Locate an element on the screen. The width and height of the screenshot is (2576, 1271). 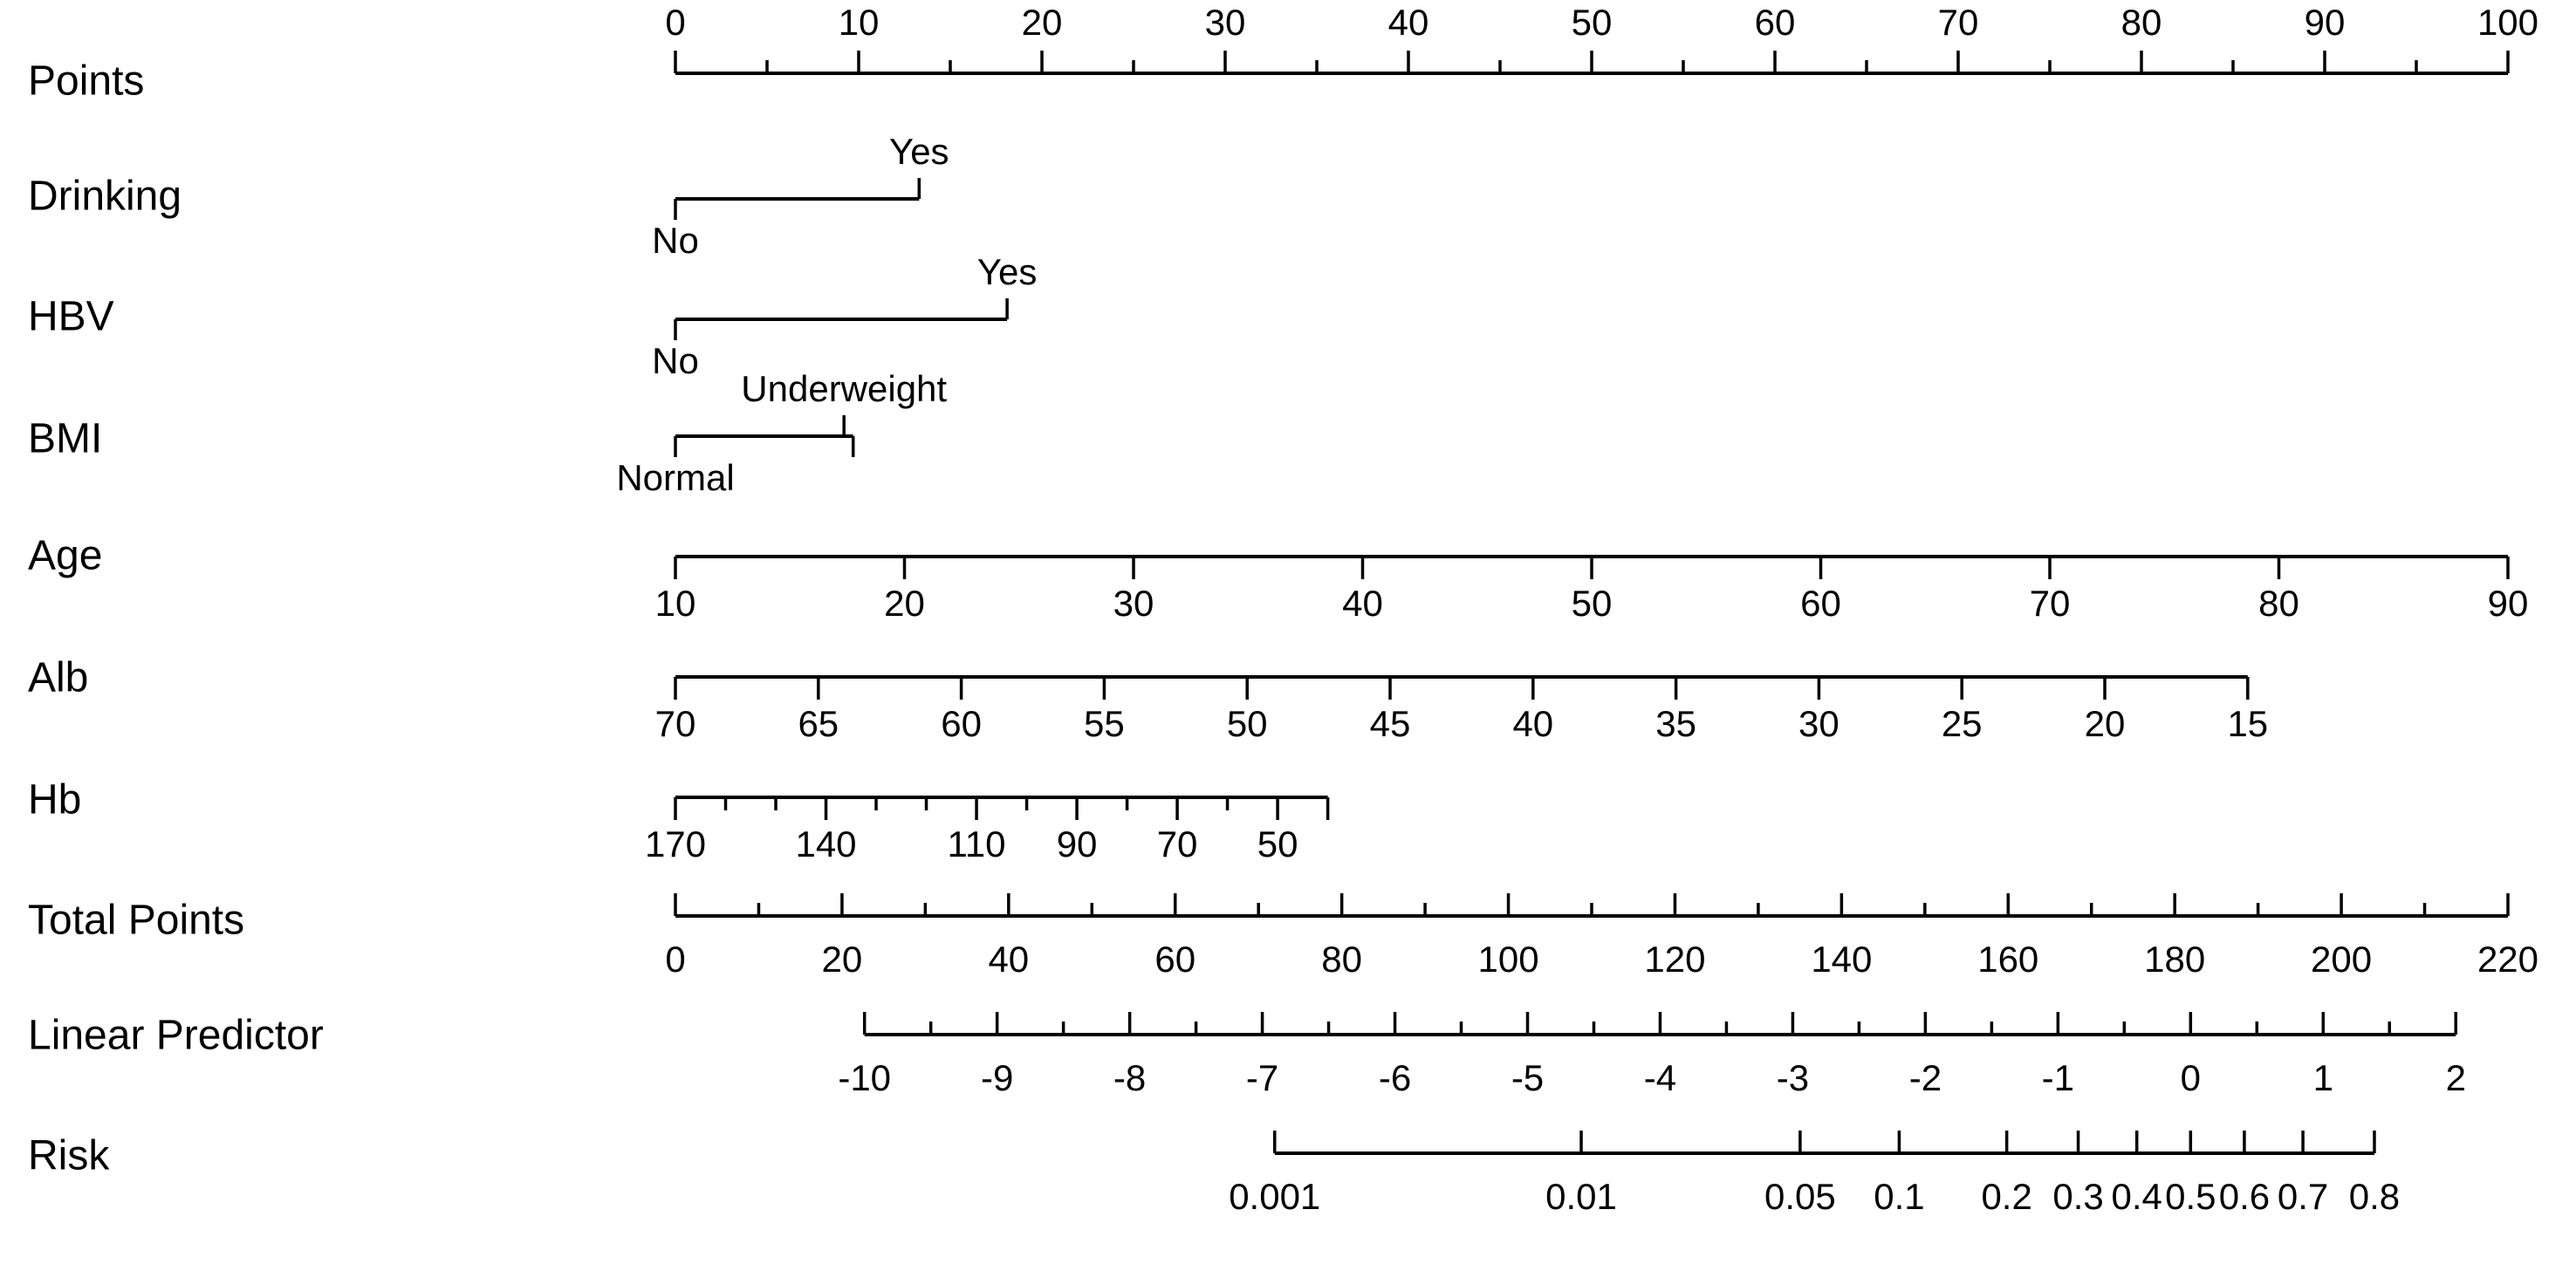
hb-tick-label: 110 is located at coordinates (977, 843).